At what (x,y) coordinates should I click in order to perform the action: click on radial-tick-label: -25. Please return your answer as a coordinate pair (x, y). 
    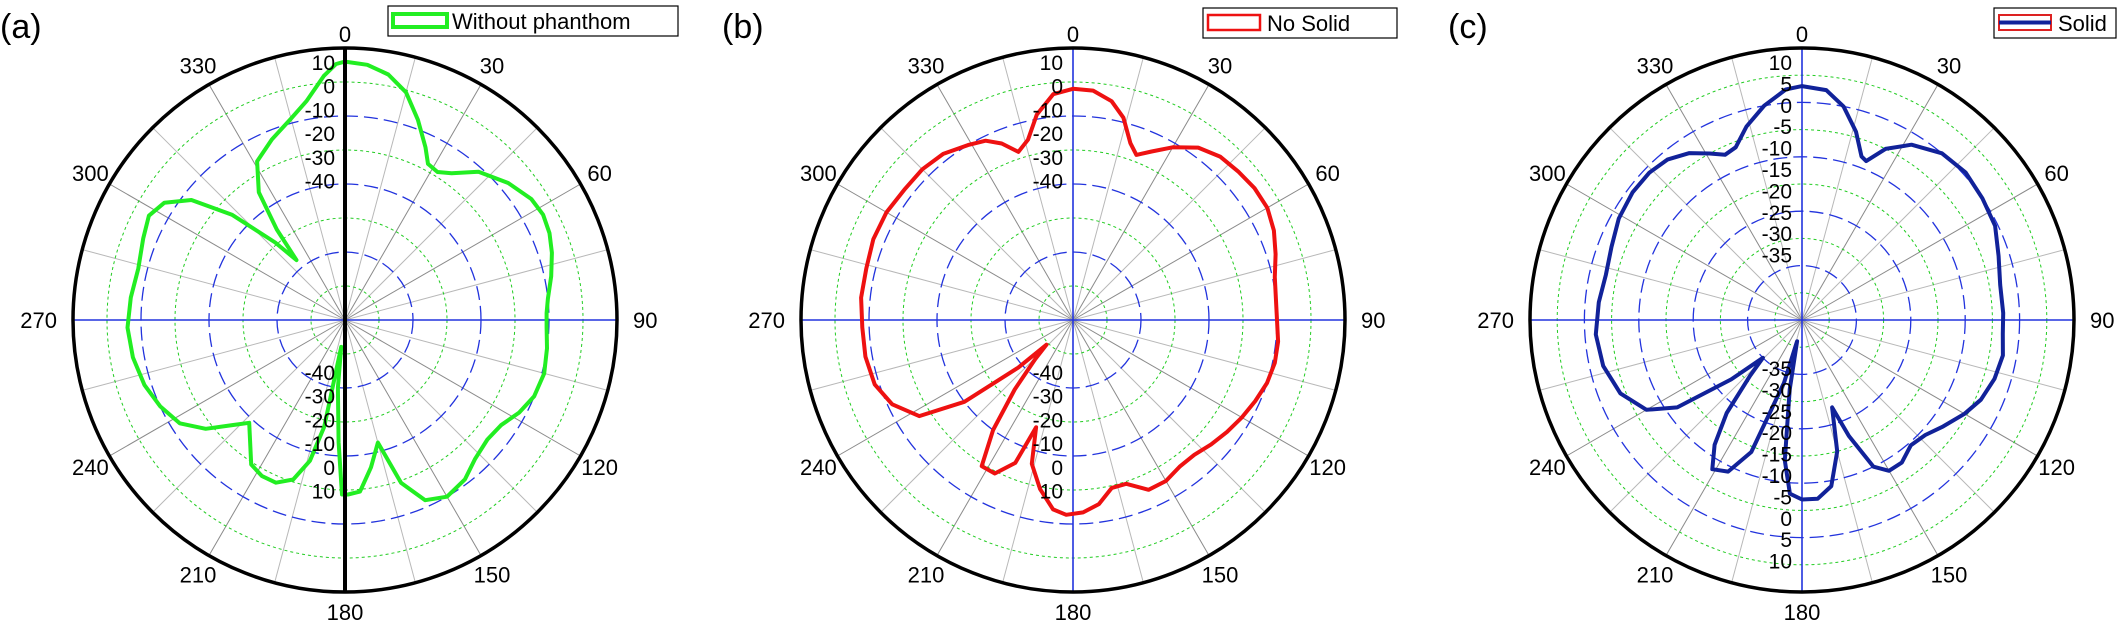
    Looking at the image, I should click on (1777, 213).